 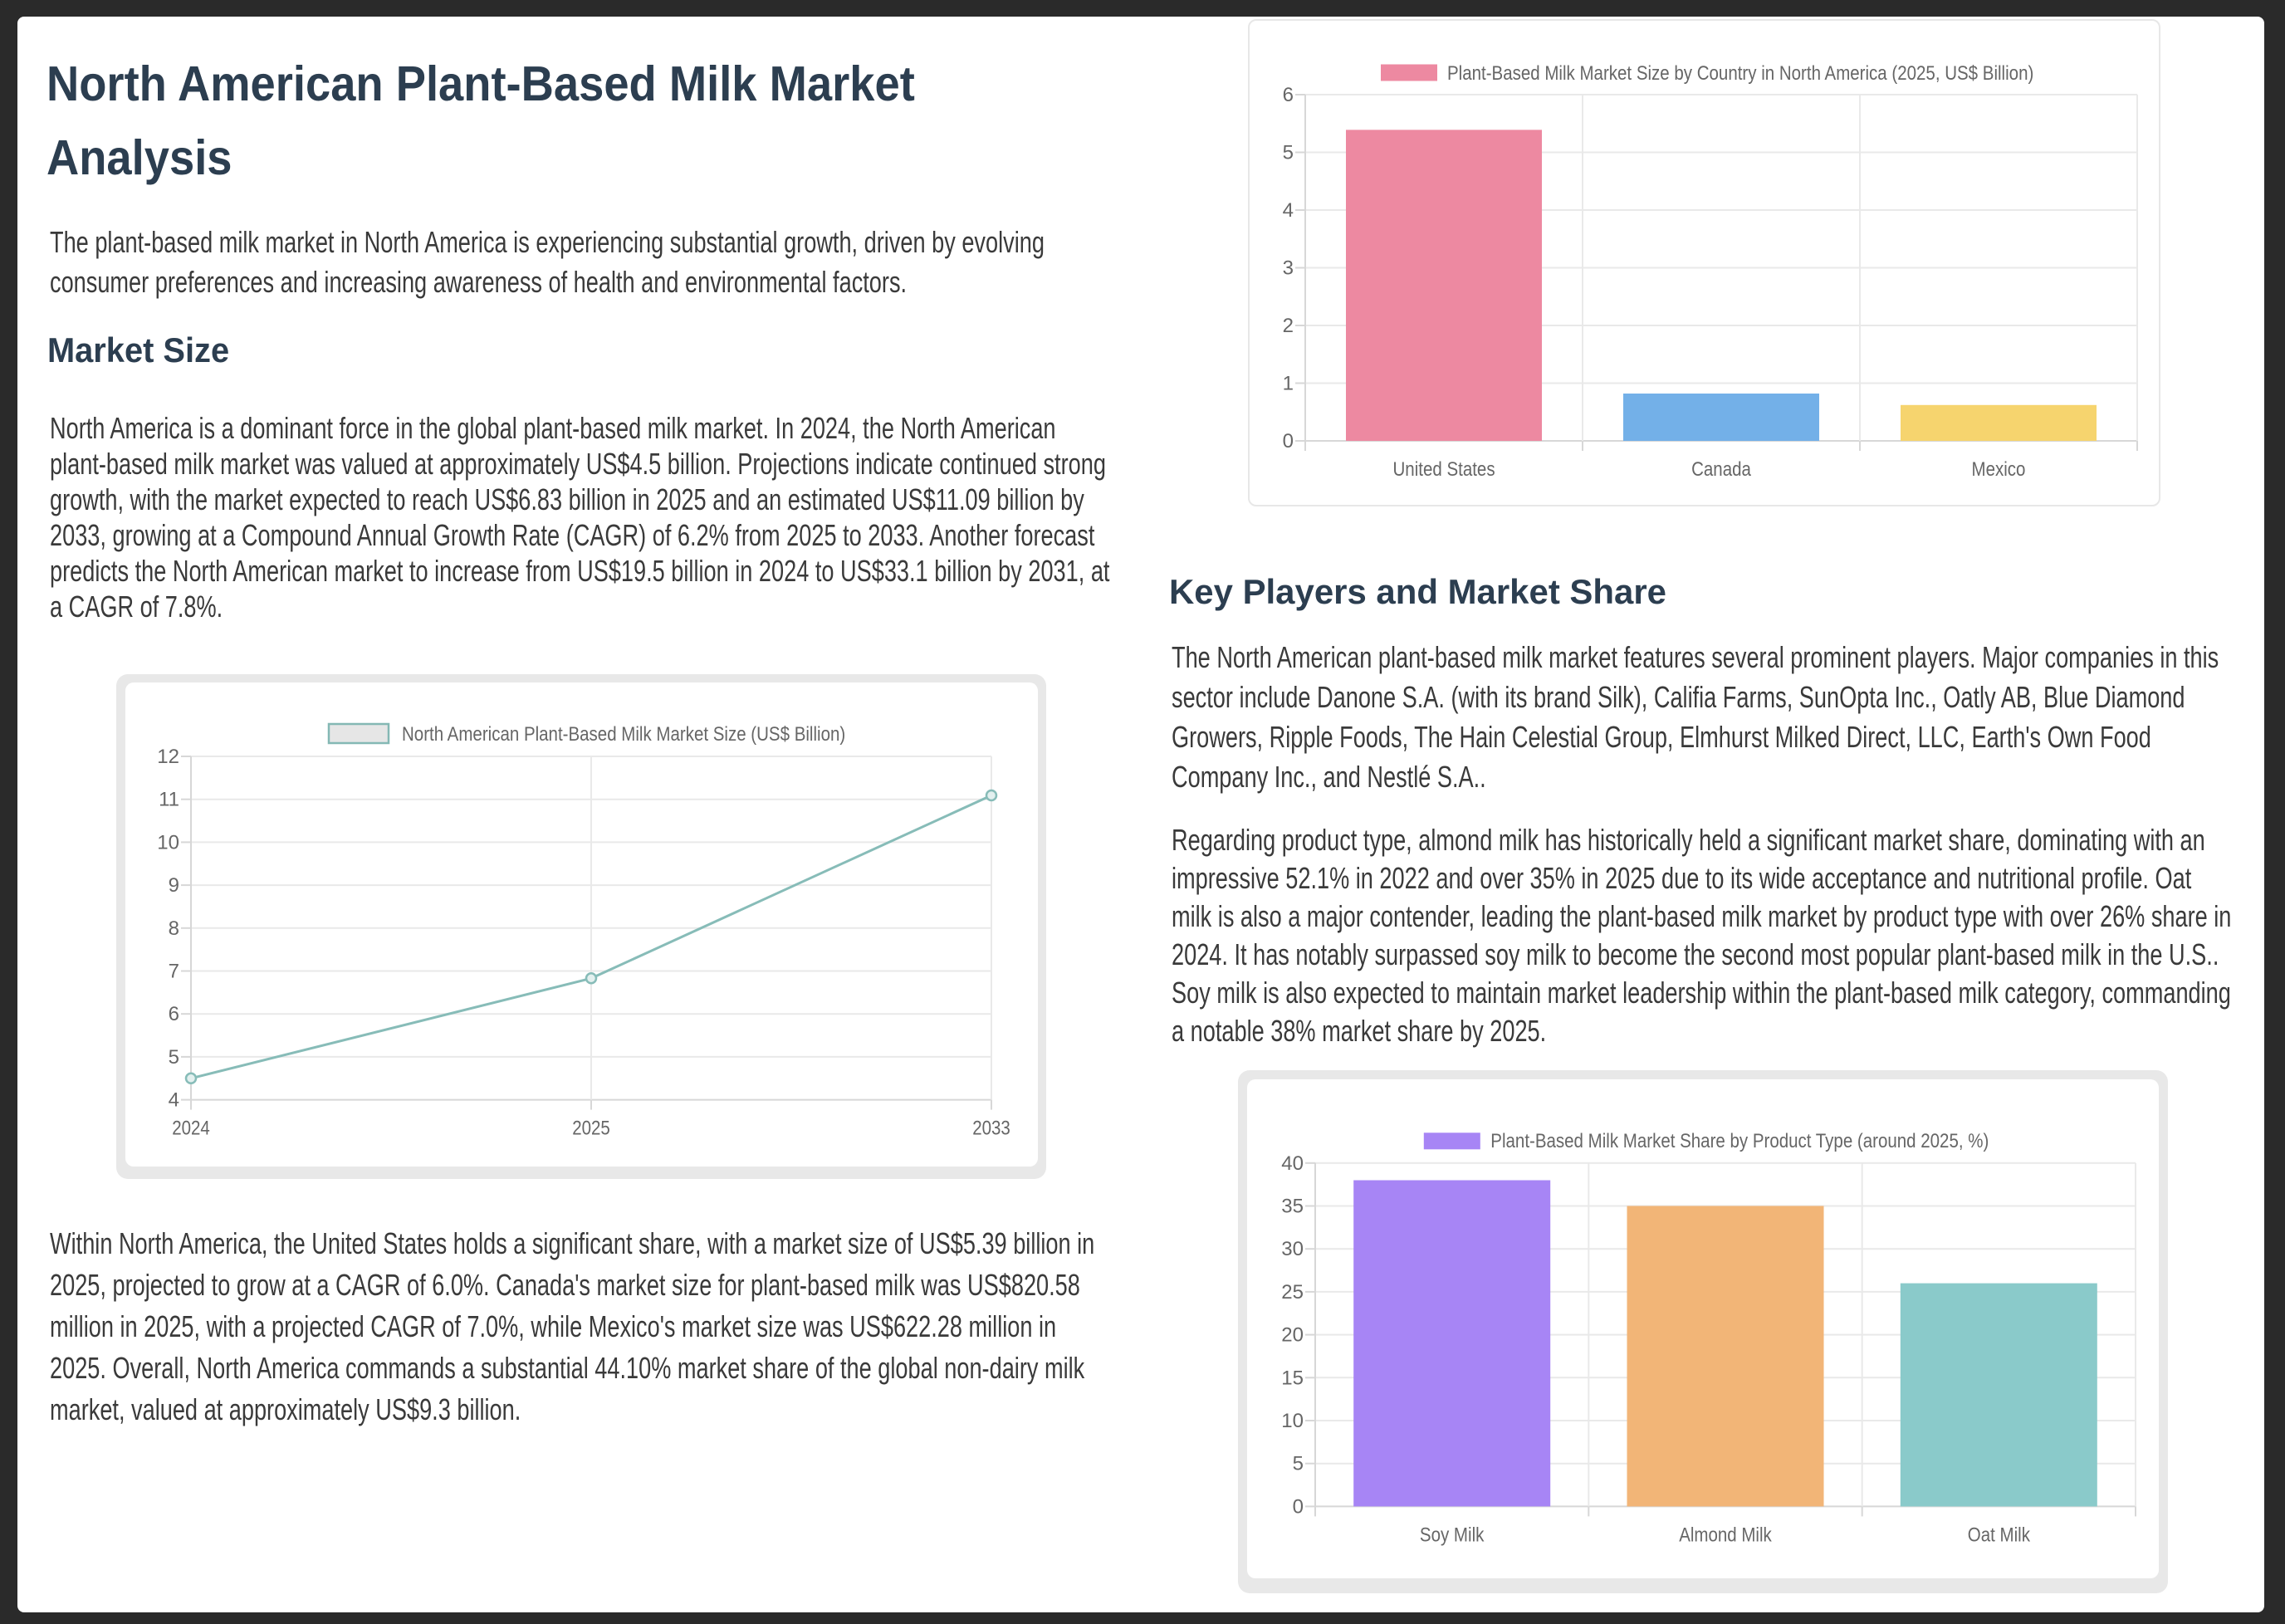 What do you see at coordinates (1452, 1535) in the screenshot?
I see `svg-text: Soy Milk` at bounding box center [1452, 1535].